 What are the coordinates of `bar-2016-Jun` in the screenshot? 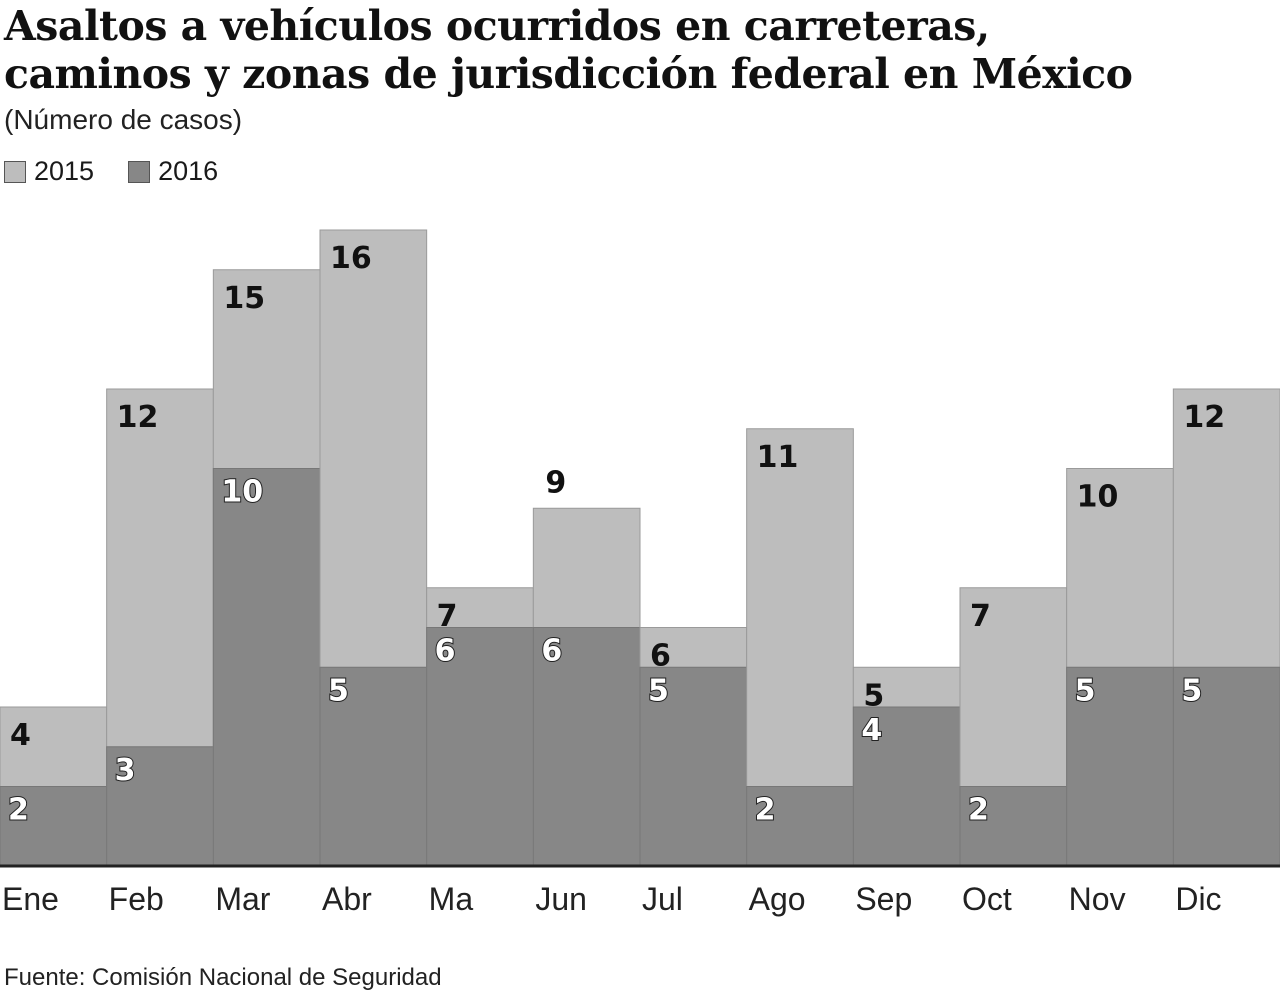 It's located at (586, 747).